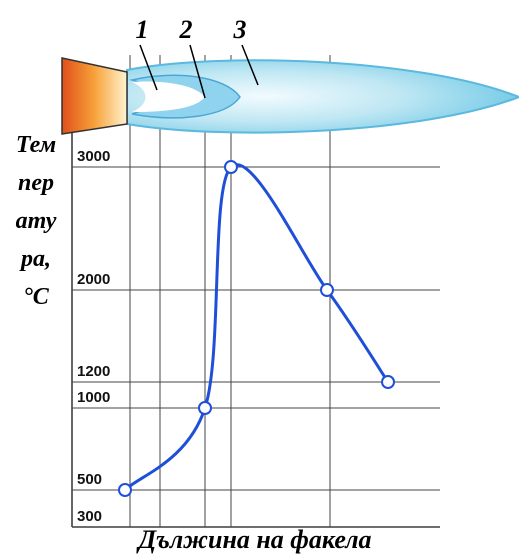 The width and height of the screenshot is (519, 554). Describe the element at coordinates (93, 156) in the screenshot. I see `y-tick-label: 3000` at that location.